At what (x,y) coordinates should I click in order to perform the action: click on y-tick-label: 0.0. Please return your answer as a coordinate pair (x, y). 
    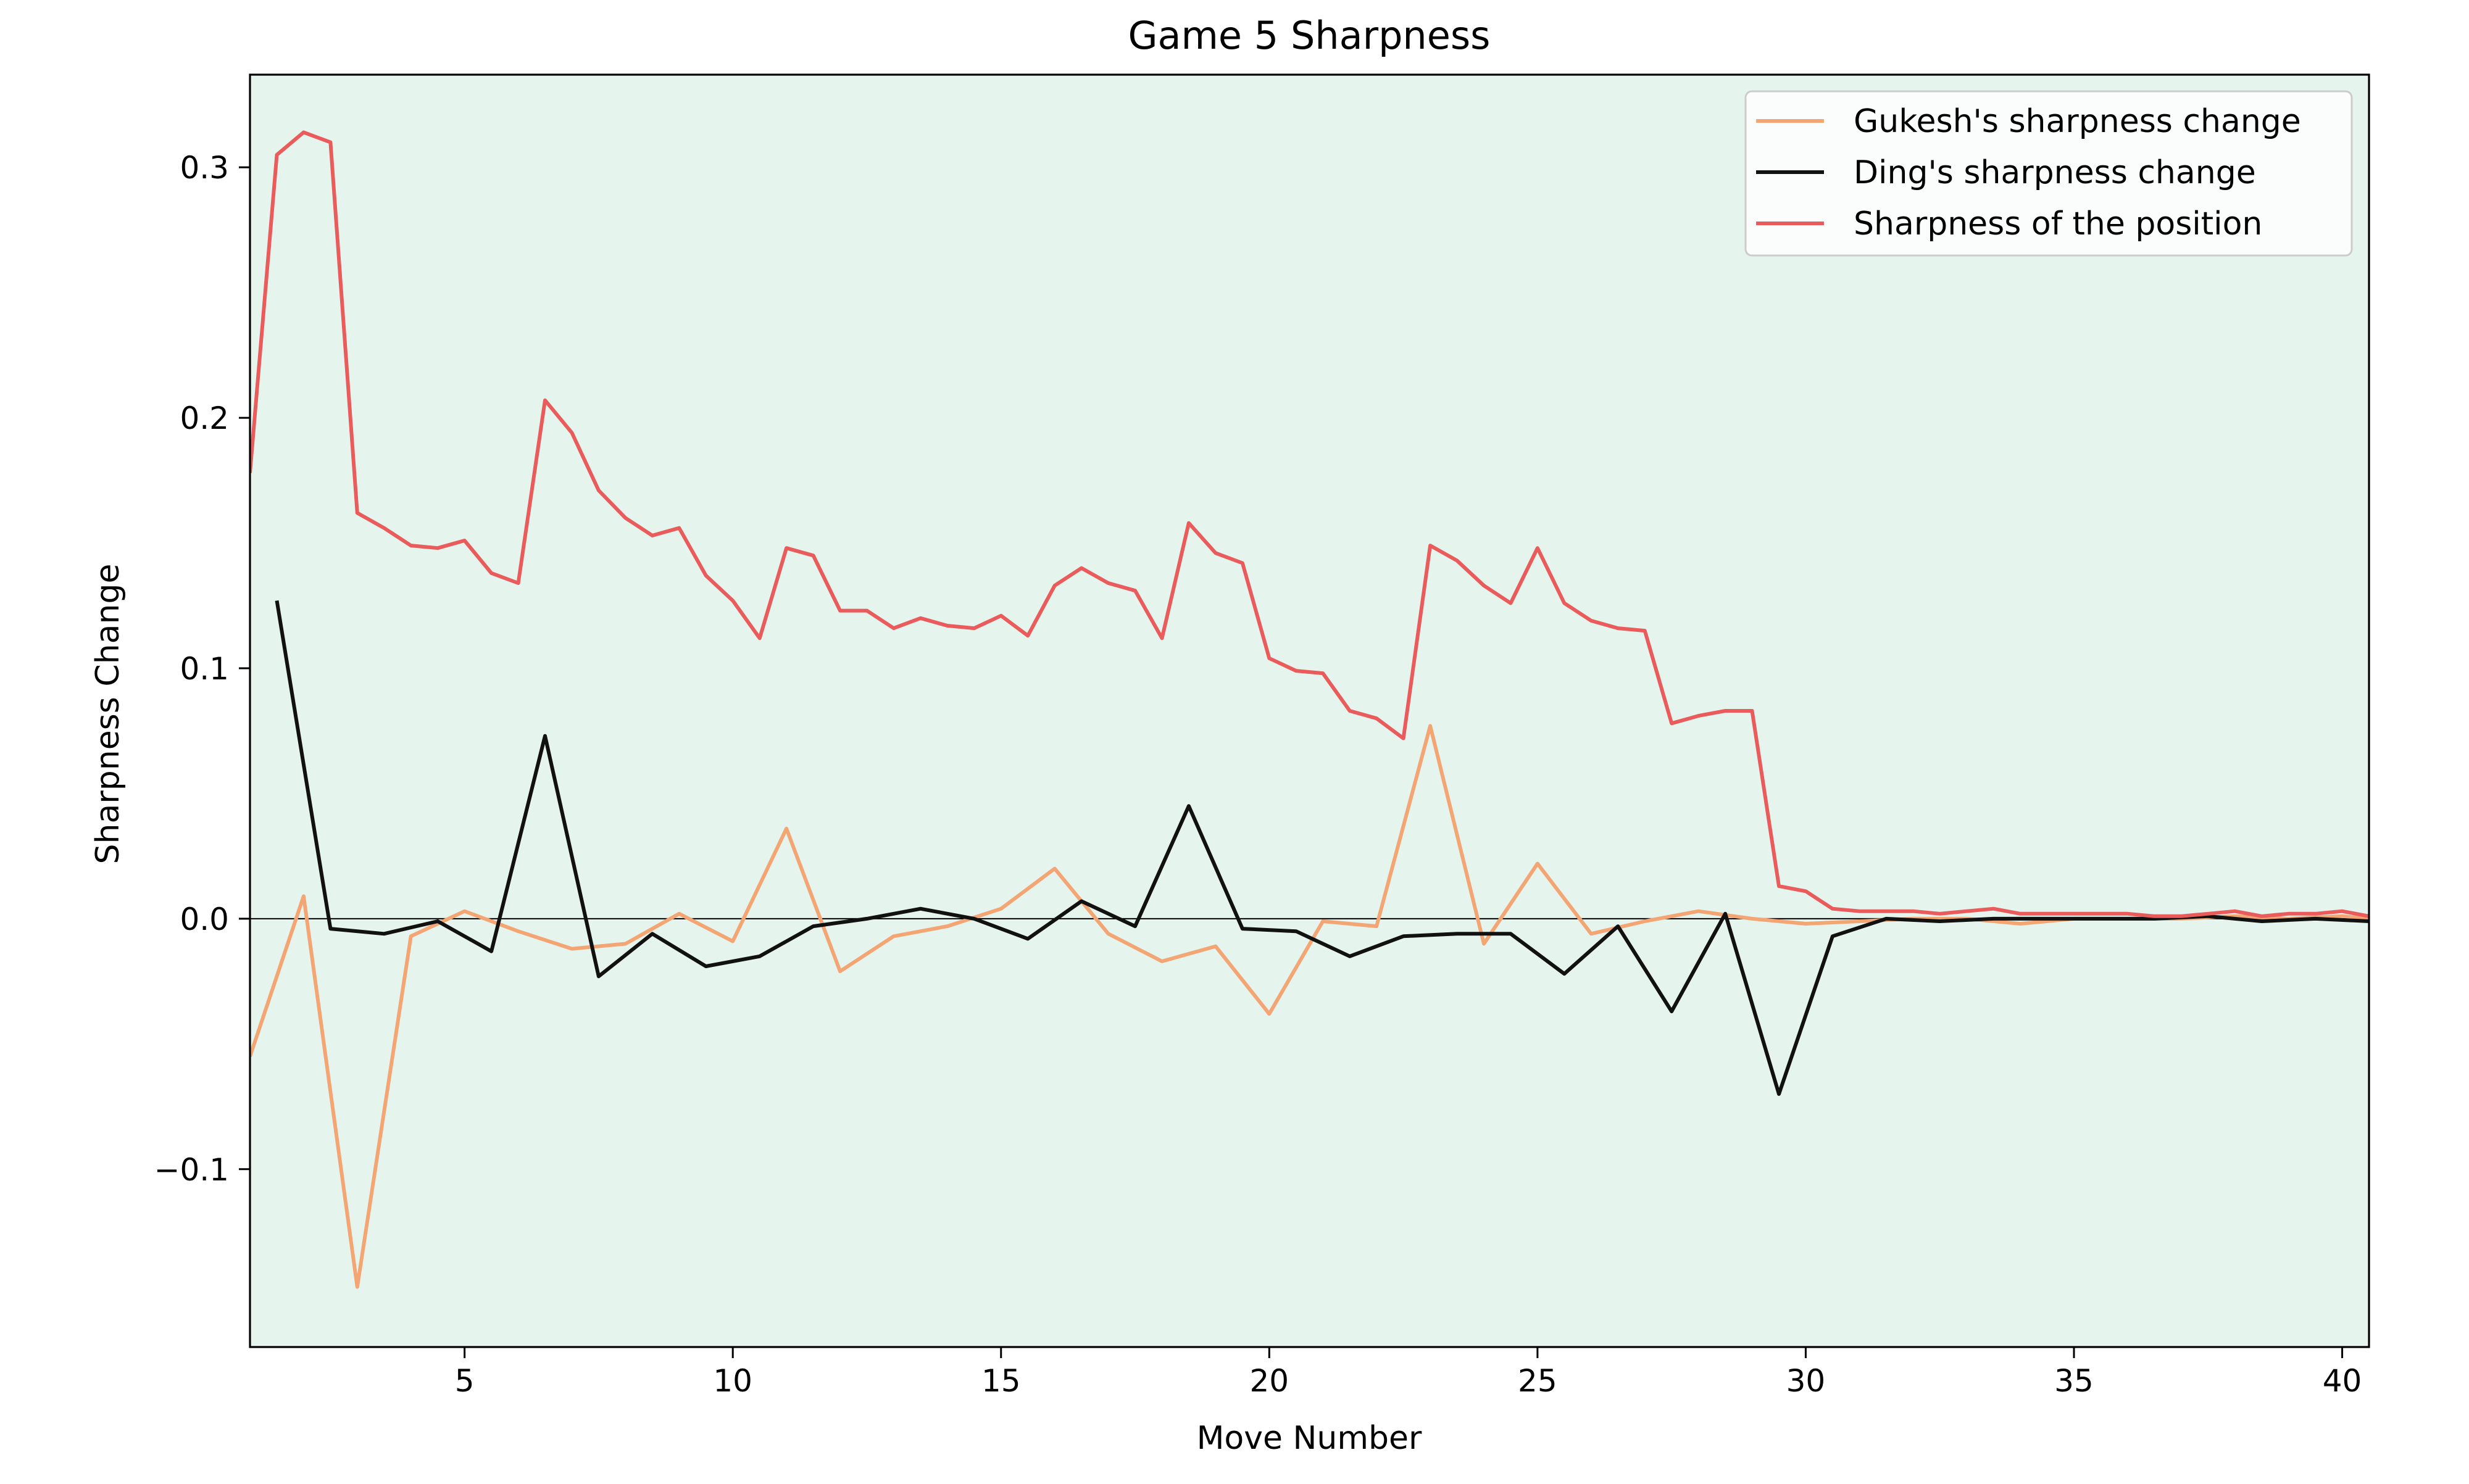
    Looking at the image, I should click on (204, 920).